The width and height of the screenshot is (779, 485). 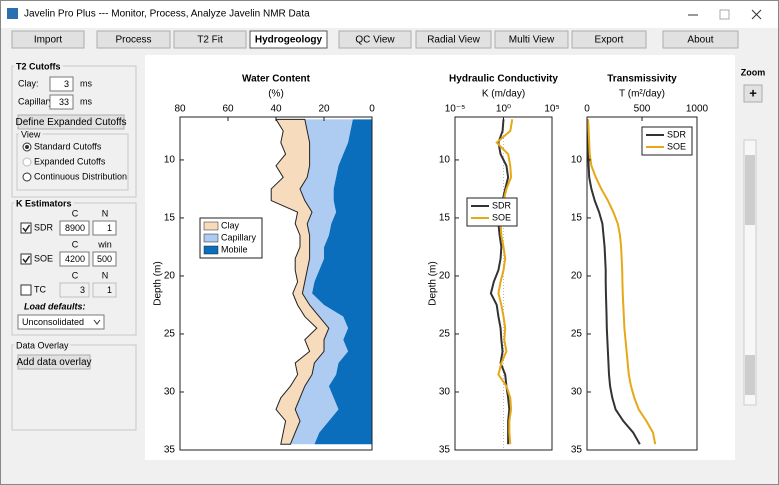 I want to click on estimator-label: TC, so click(x=40, y=289).